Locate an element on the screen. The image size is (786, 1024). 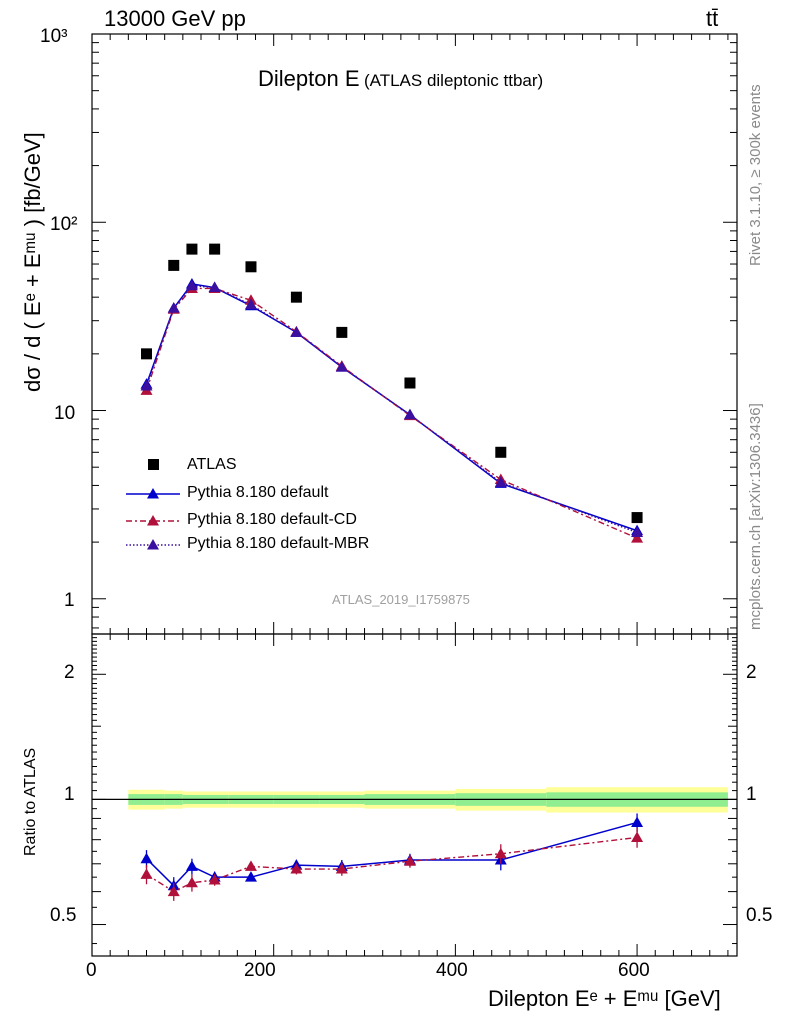
legend-marker-default is located at coordinates (153, 493).